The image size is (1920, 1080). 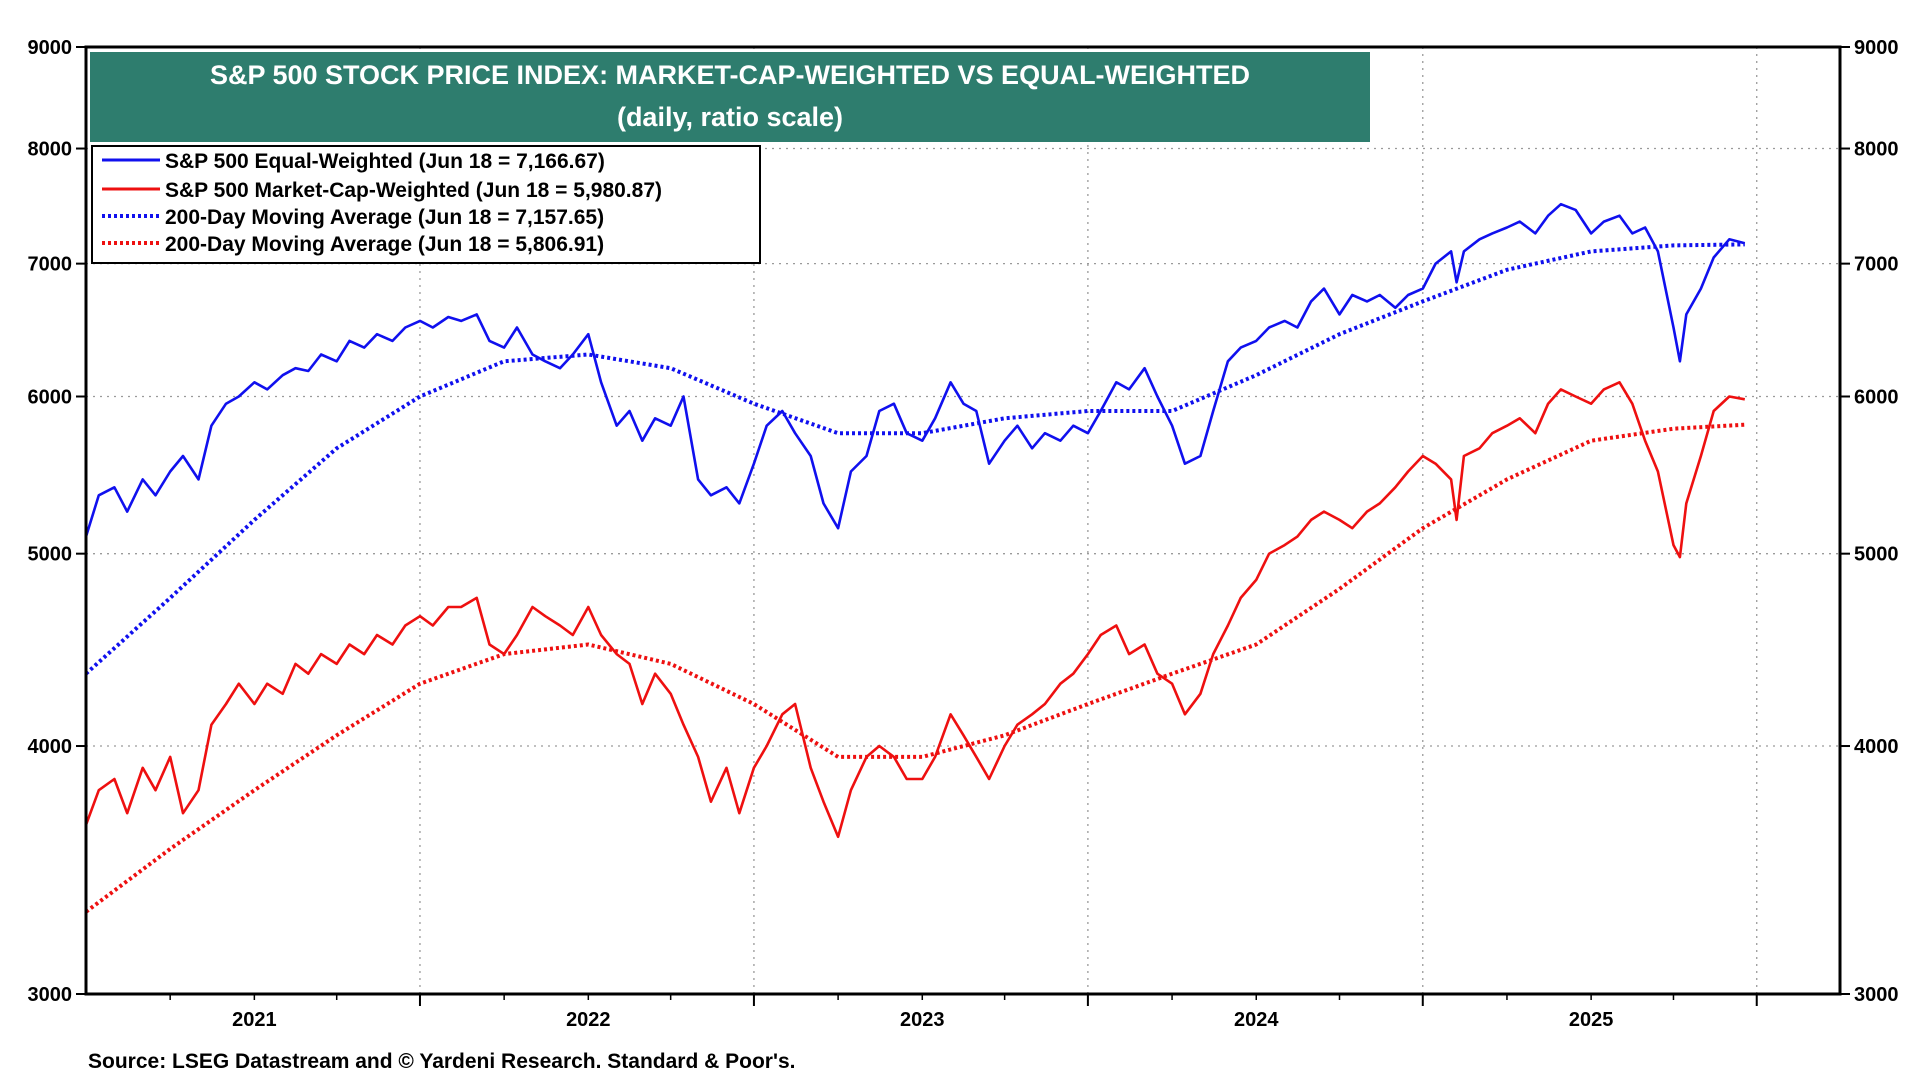 I want to click on x-tick-label: 2023, so click(x=922, y=1020).